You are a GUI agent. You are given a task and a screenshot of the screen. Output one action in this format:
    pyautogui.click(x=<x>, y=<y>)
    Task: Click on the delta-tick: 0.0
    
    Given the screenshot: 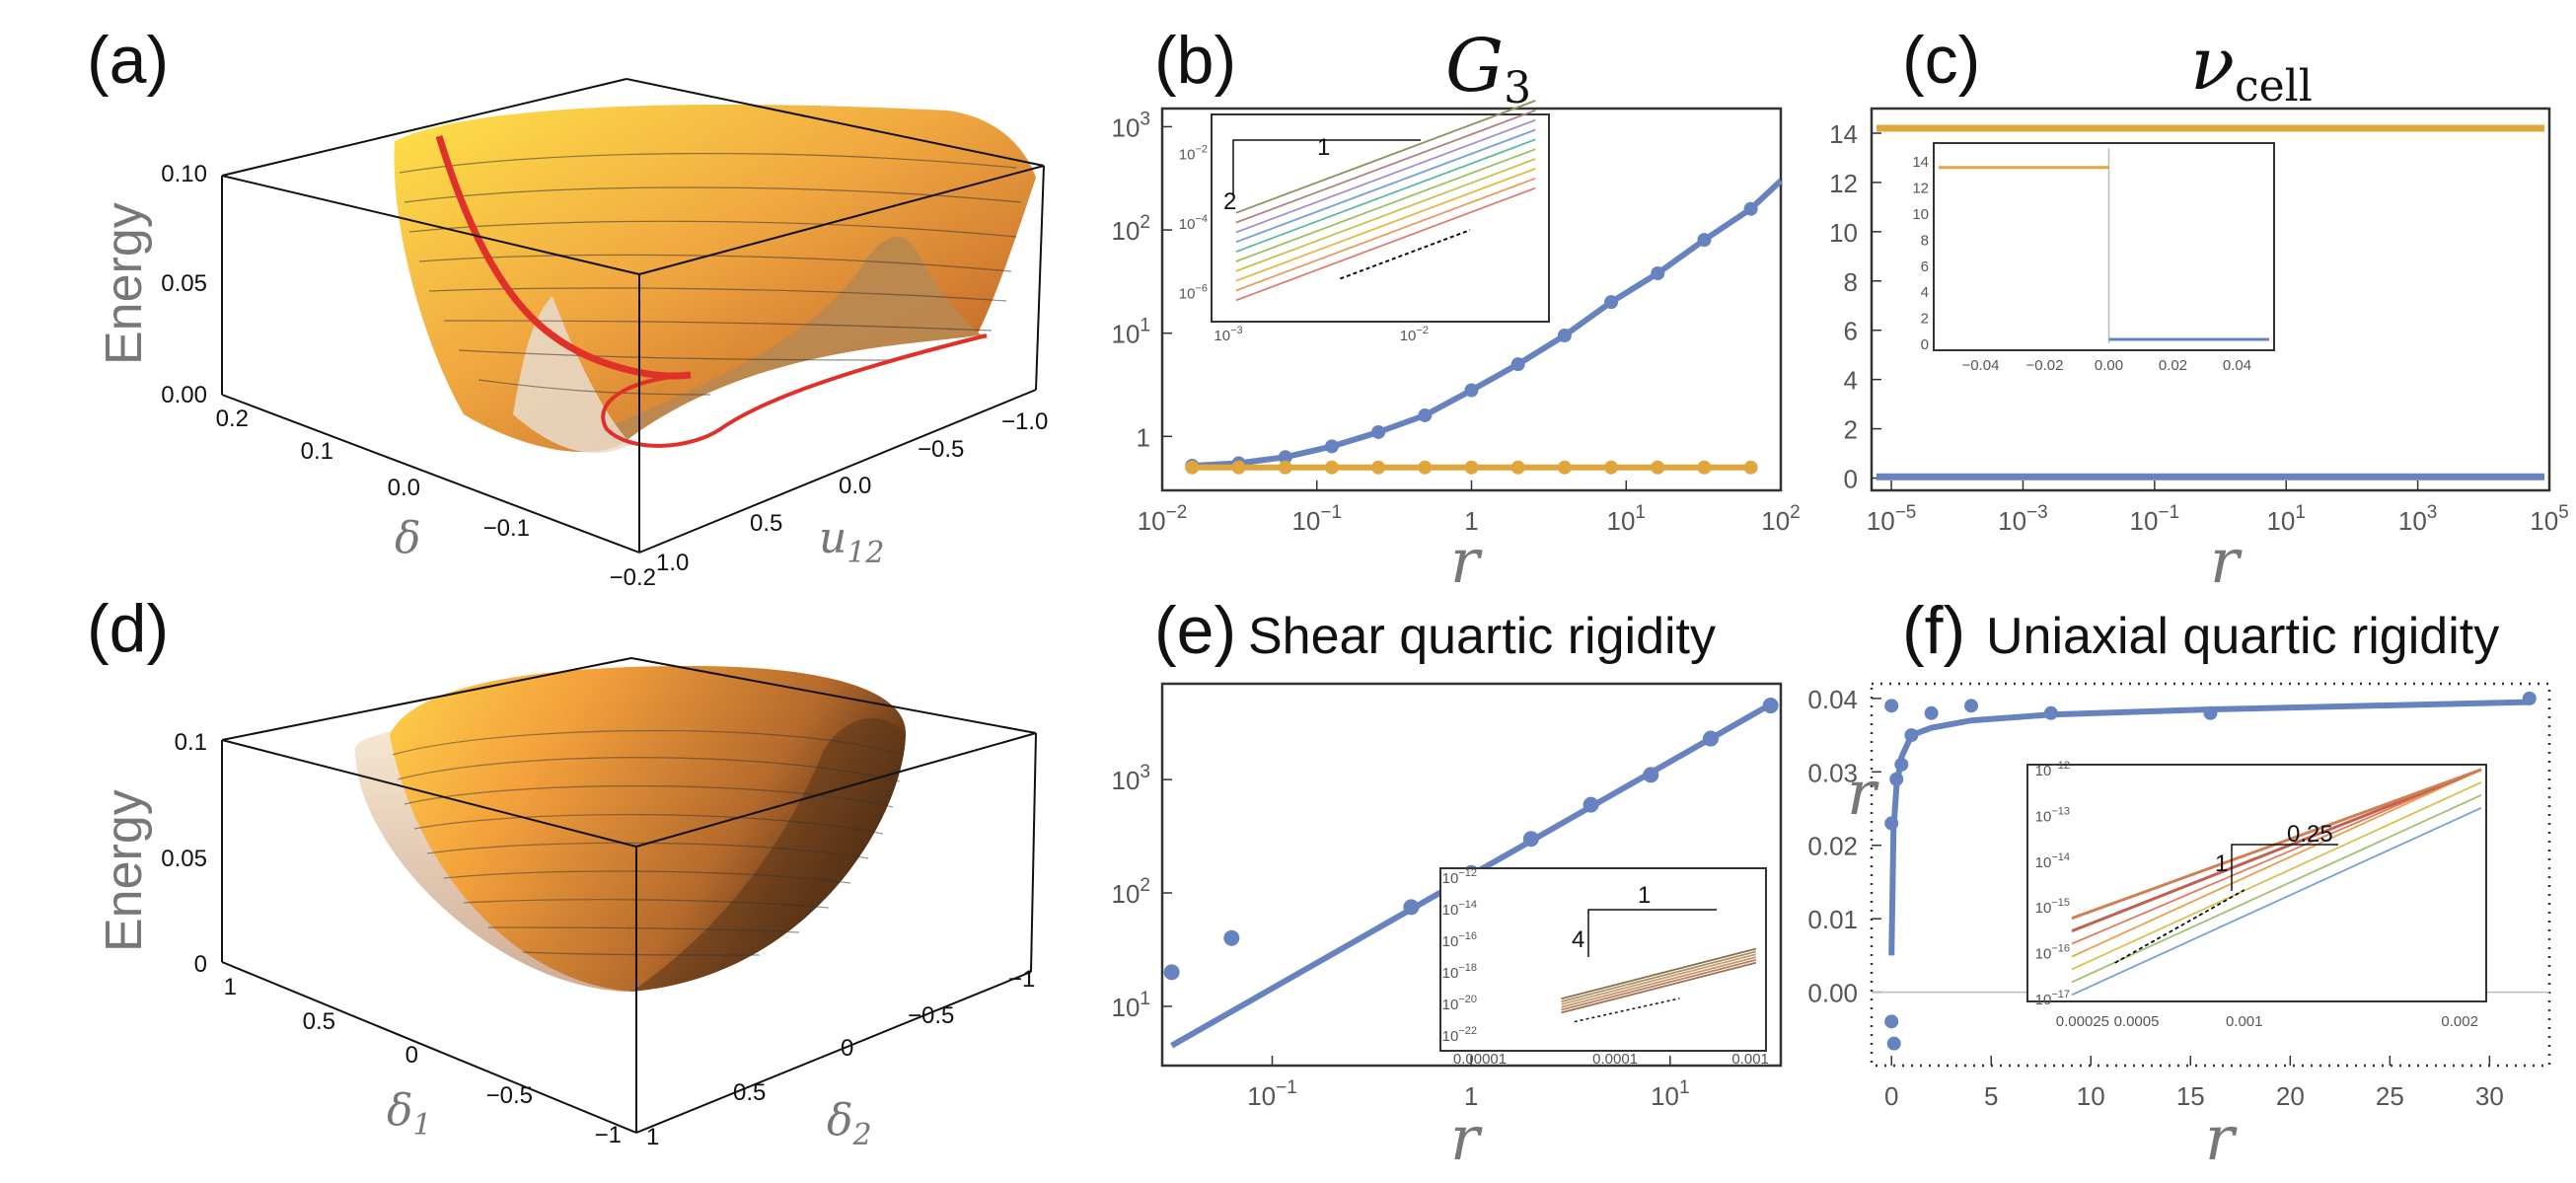 What is the action you would take?
    pyautogui.click(x=404, y=488)
    